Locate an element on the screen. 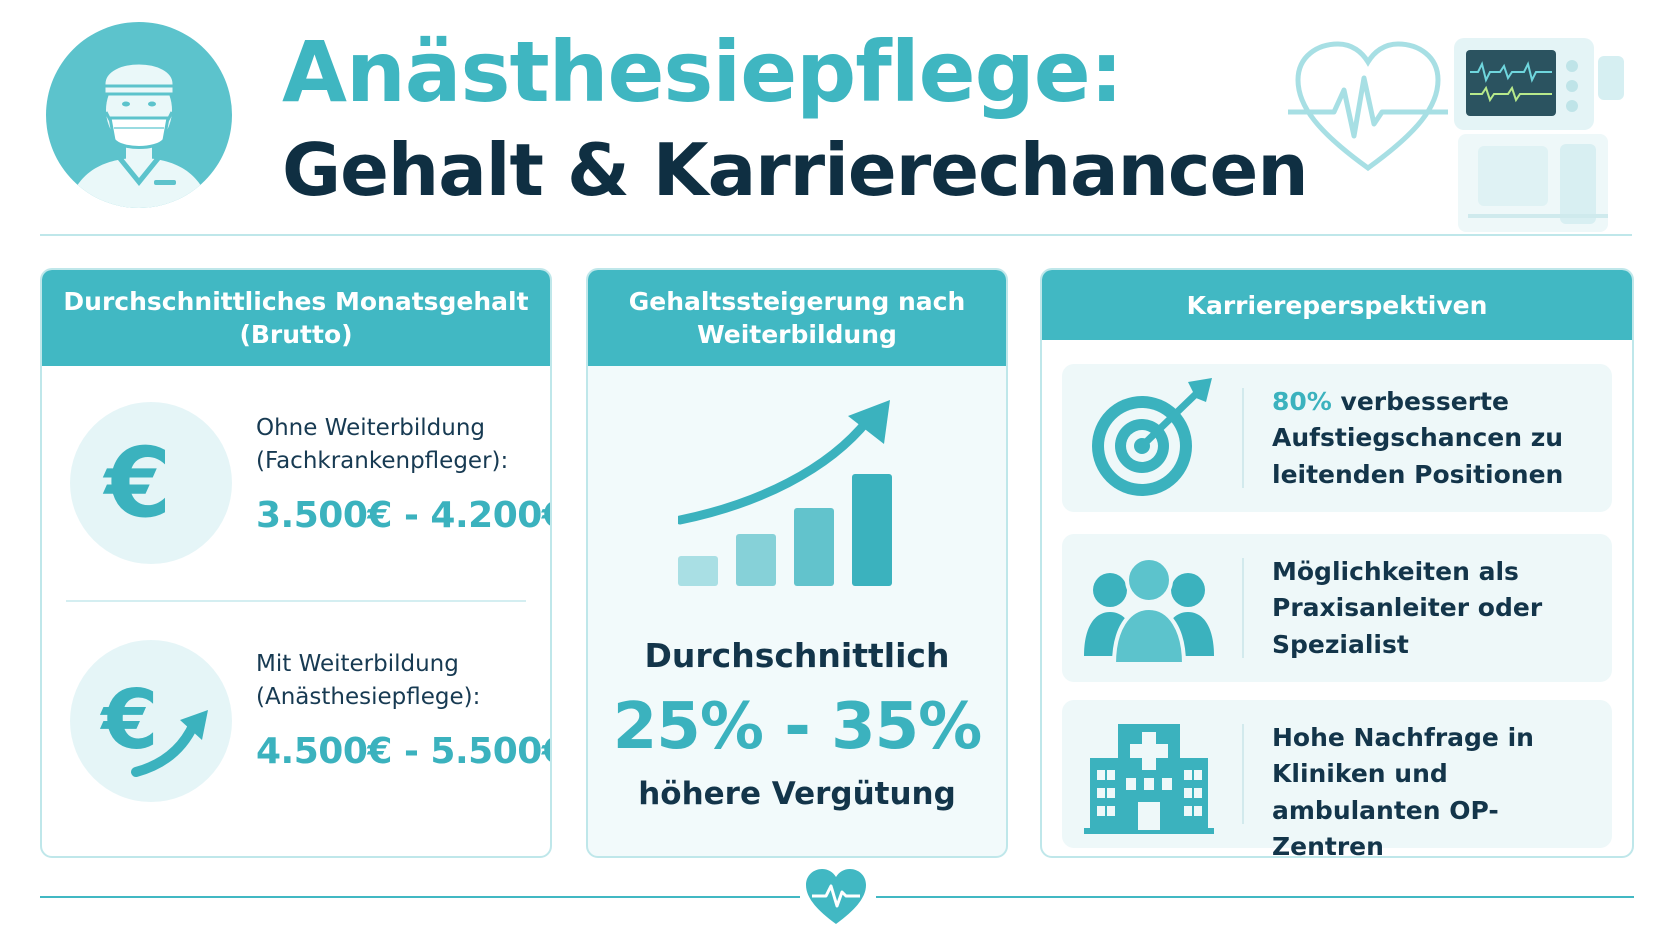 The image size is (1672, 941). career-card-heading: Karriereperspektiven is located at coordinates (1337, 305).